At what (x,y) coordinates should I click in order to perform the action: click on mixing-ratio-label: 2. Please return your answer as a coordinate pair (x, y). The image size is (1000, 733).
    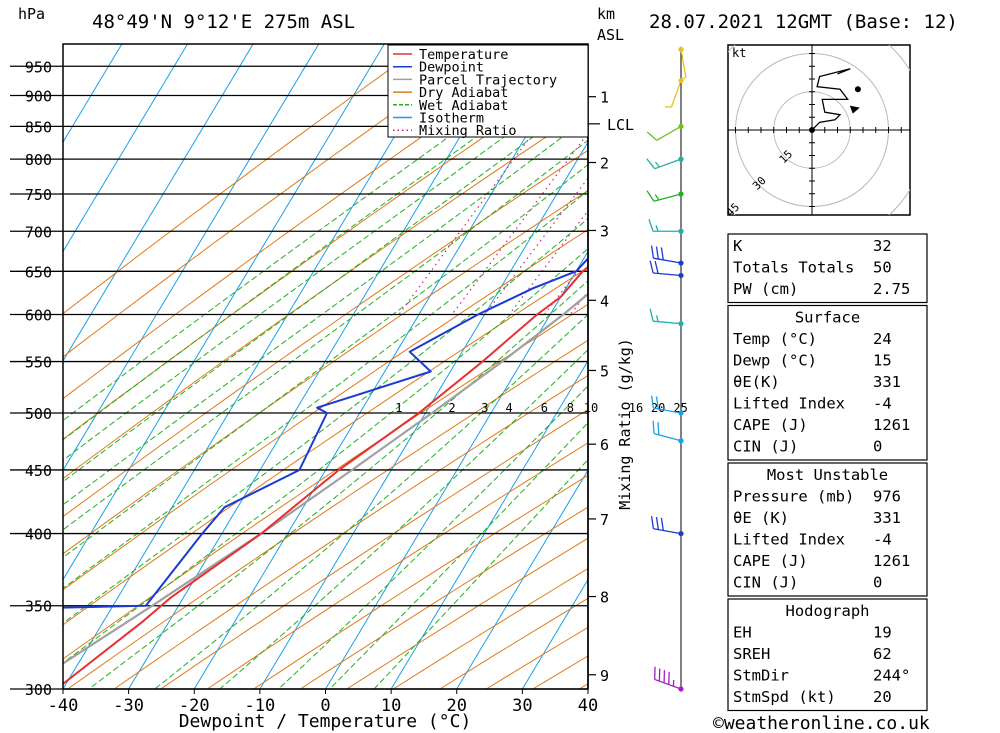
    Looking at the image, I should click on (451, 408).